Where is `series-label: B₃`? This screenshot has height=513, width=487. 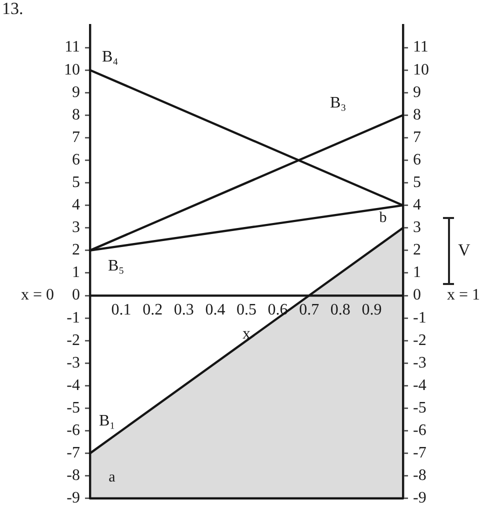 series-label: B₃ is located at coordinates (338, 103).